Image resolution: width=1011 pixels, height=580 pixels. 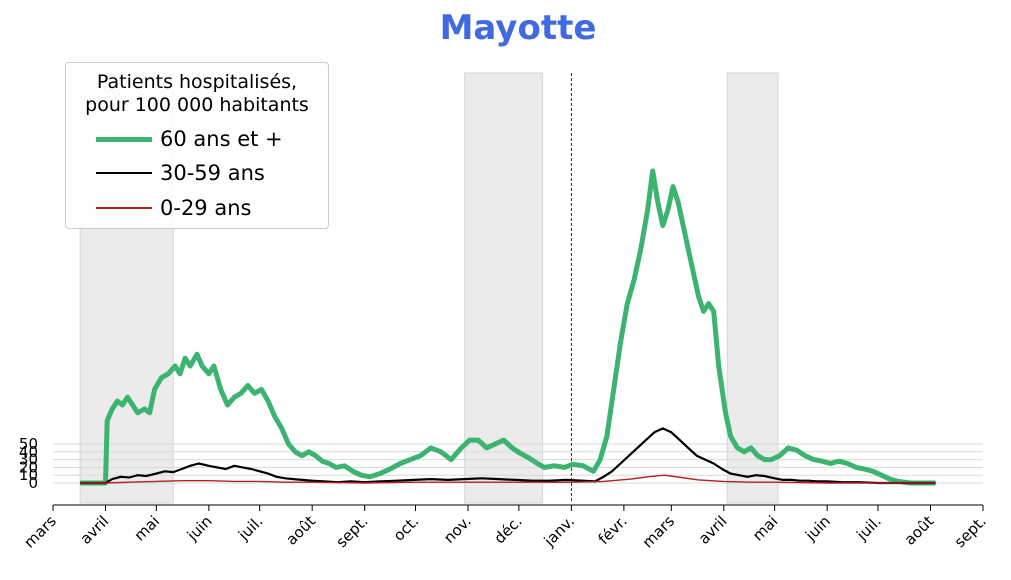 What do you see at coordinates (40, 532) in the screenshot?
I see `x-tick-label-1: mars` at bounding box center [40, 532].